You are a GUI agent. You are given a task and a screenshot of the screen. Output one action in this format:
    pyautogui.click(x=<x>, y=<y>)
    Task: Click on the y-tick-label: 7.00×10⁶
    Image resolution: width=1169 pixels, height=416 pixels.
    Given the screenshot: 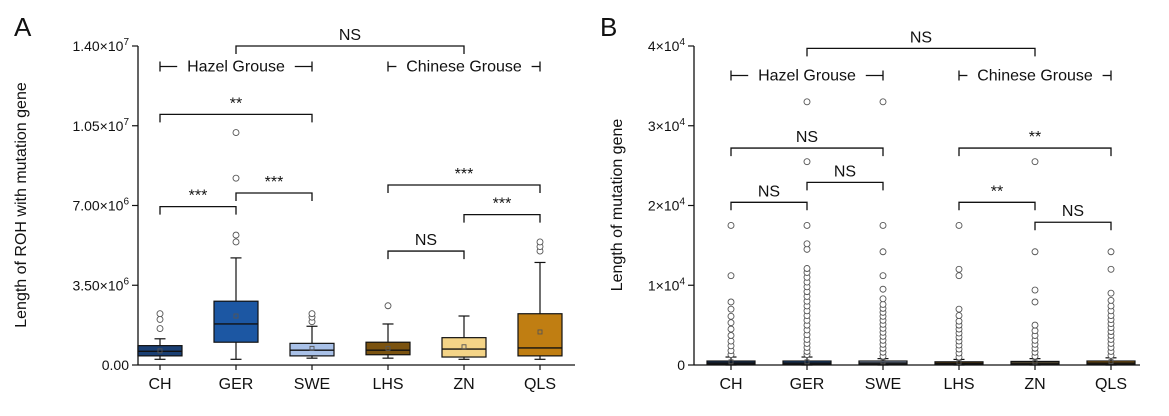 What is the action you would take?
    pyautogui.click(x=100, y=205)
    